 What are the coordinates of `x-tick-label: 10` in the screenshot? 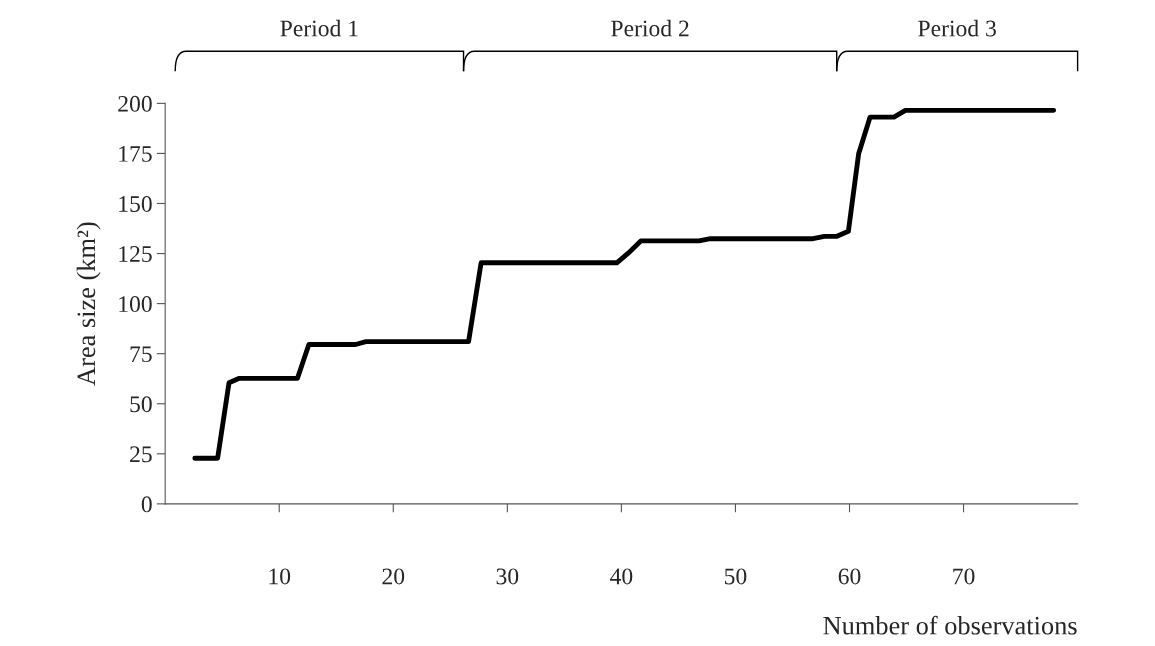 It's located at (280, 576).